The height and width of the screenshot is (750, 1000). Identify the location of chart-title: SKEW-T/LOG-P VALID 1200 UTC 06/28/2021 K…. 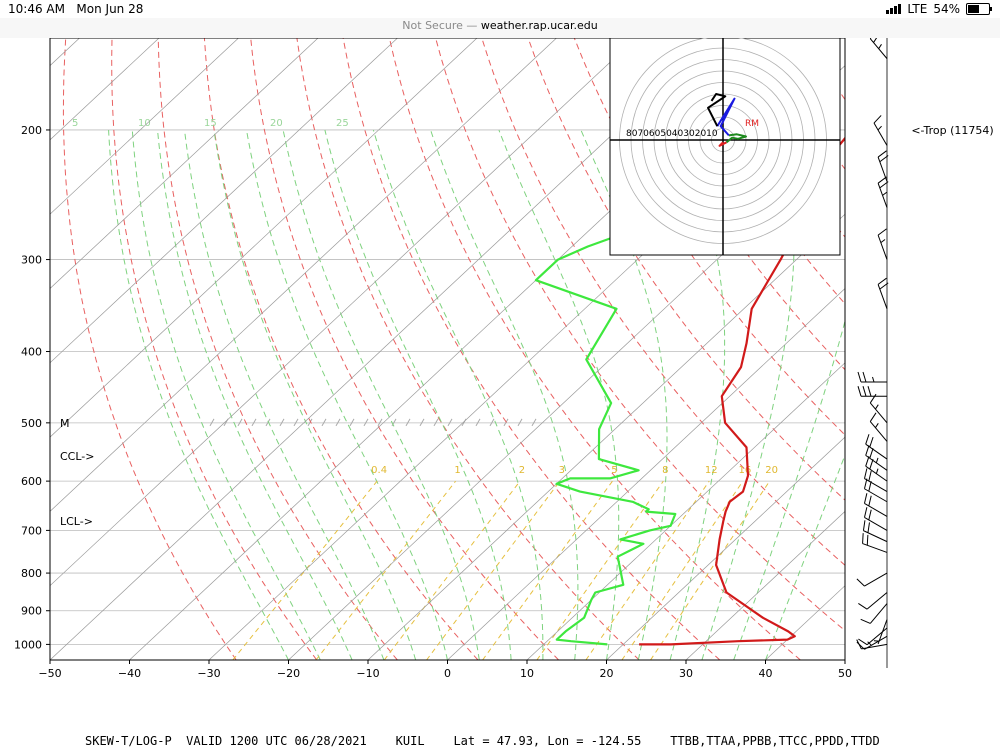
(482, 741).